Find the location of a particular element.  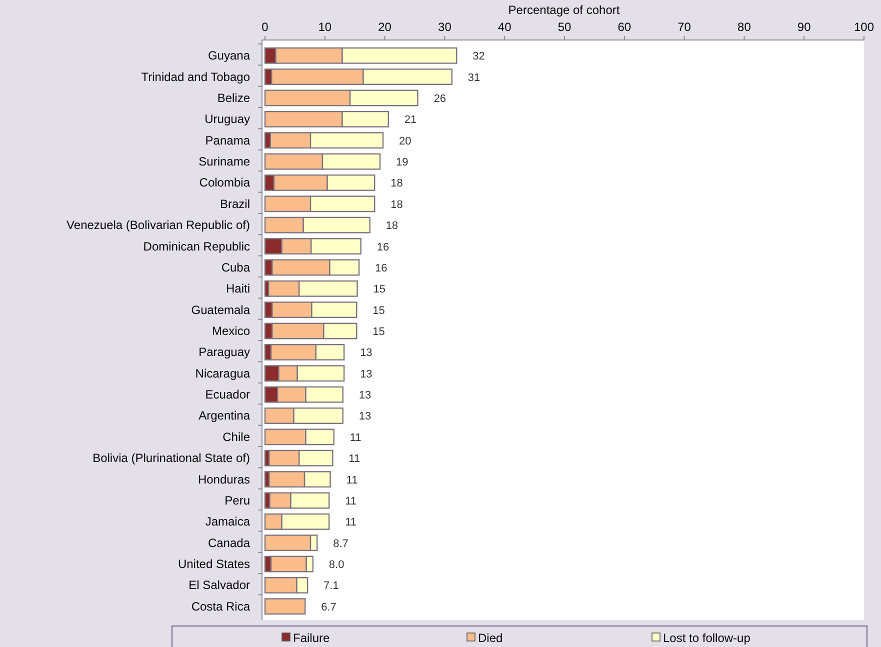

y-tick-label: Brazil is located at coordinates (235, 203).